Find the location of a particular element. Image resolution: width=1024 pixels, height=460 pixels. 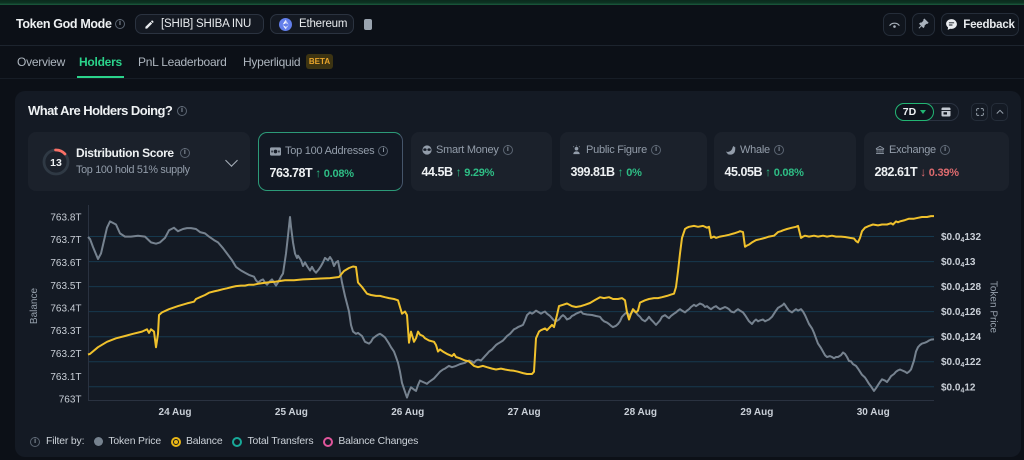

svg-text: 763.4T is located at coordinates (65, 309).